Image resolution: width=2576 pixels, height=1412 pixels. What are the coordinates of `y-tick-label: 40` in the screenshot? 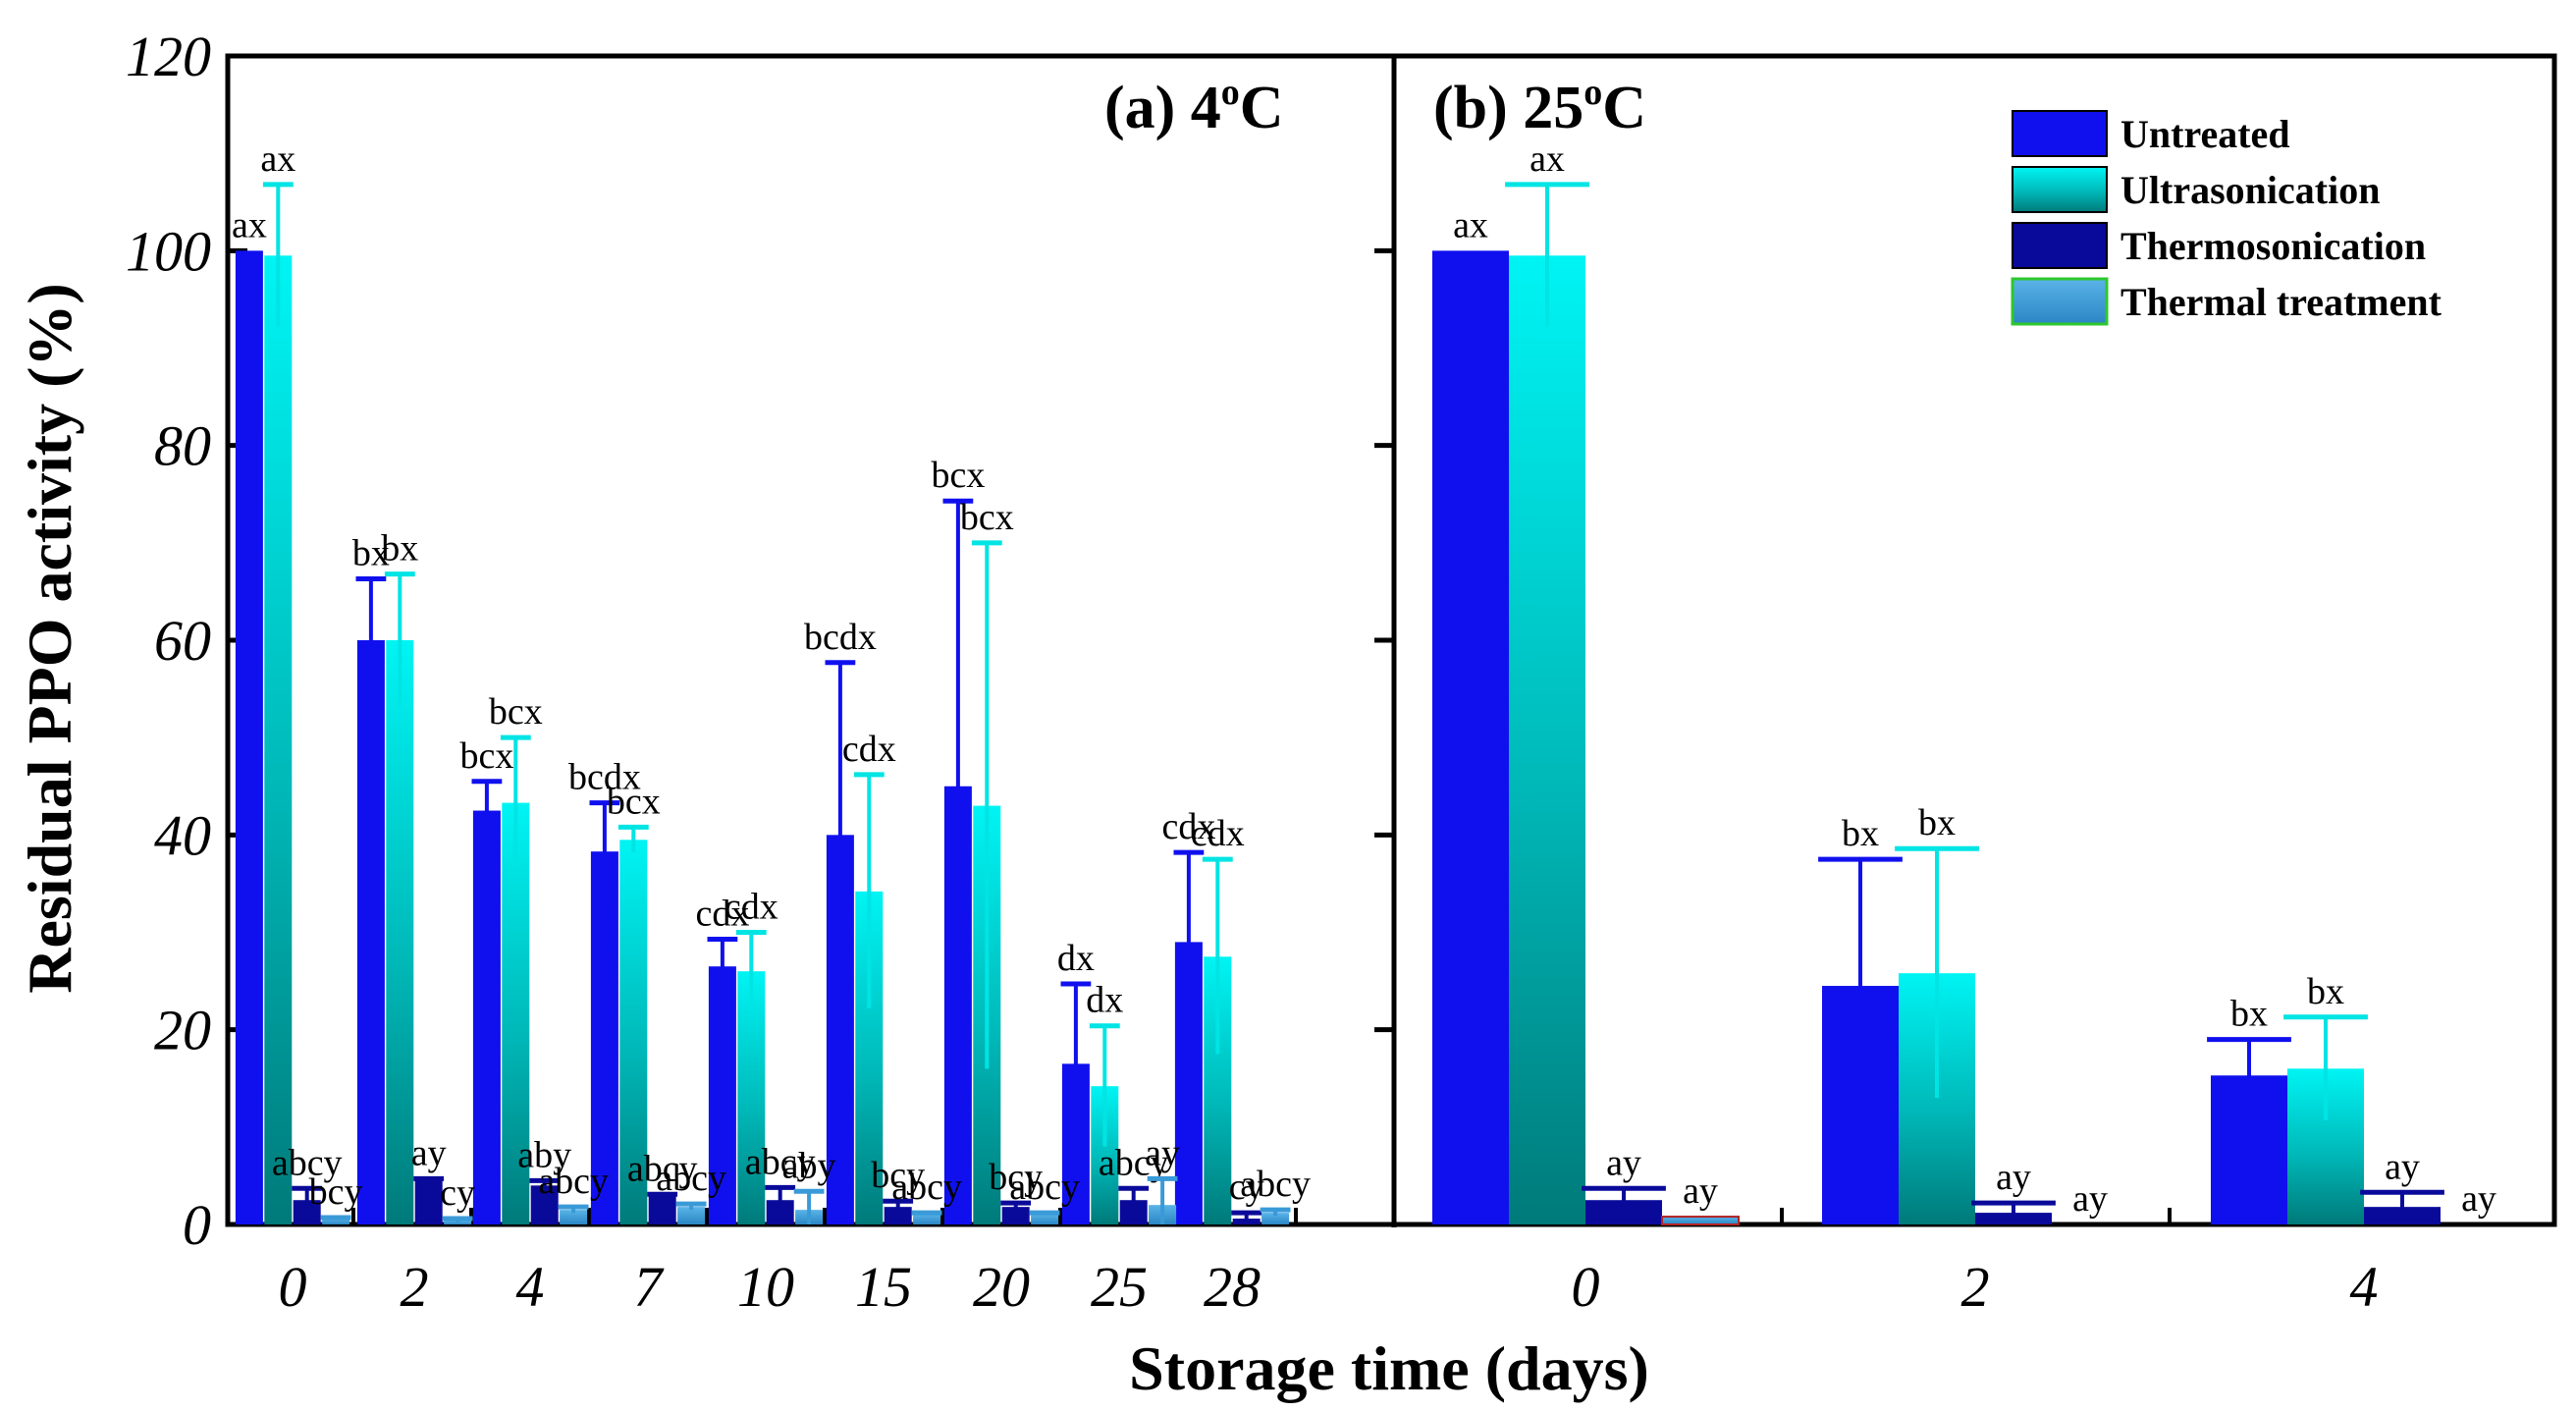 It's located at (182, 835).